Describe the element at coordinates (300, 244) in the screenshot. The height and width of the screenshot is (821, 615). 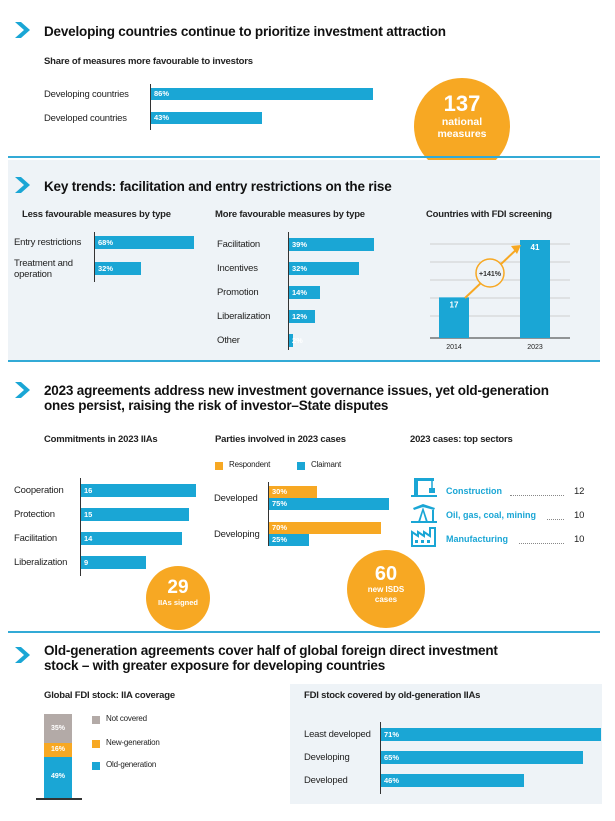
I see `s2-more-bar-label: 39%` at that location.